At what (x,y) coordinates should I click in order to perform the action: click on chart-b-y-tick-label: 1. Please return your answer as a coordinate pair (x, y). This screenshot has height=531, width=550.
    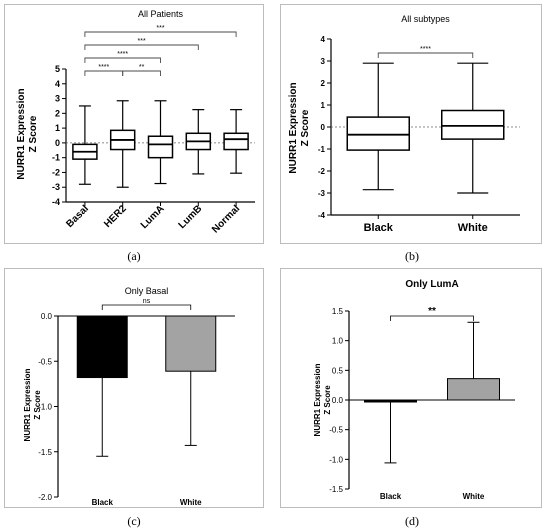
    Looking at the image, I should click on (323, 105).